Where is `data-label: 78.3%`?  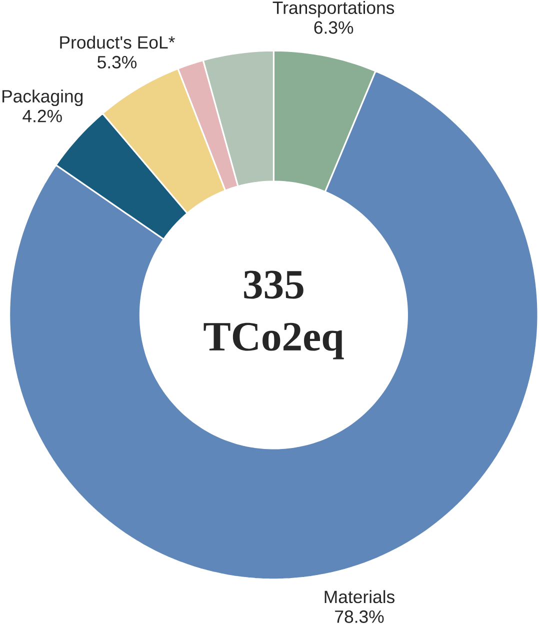
data-label: 78.3% is located at coordinates (359, 616).